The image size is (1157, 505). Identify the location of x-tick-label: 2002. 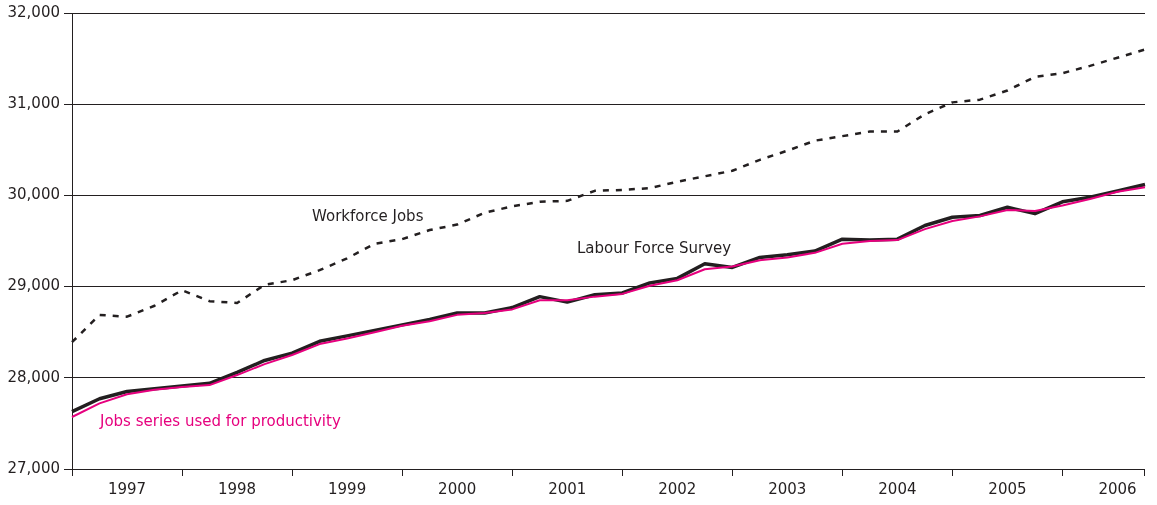
(677, 488).